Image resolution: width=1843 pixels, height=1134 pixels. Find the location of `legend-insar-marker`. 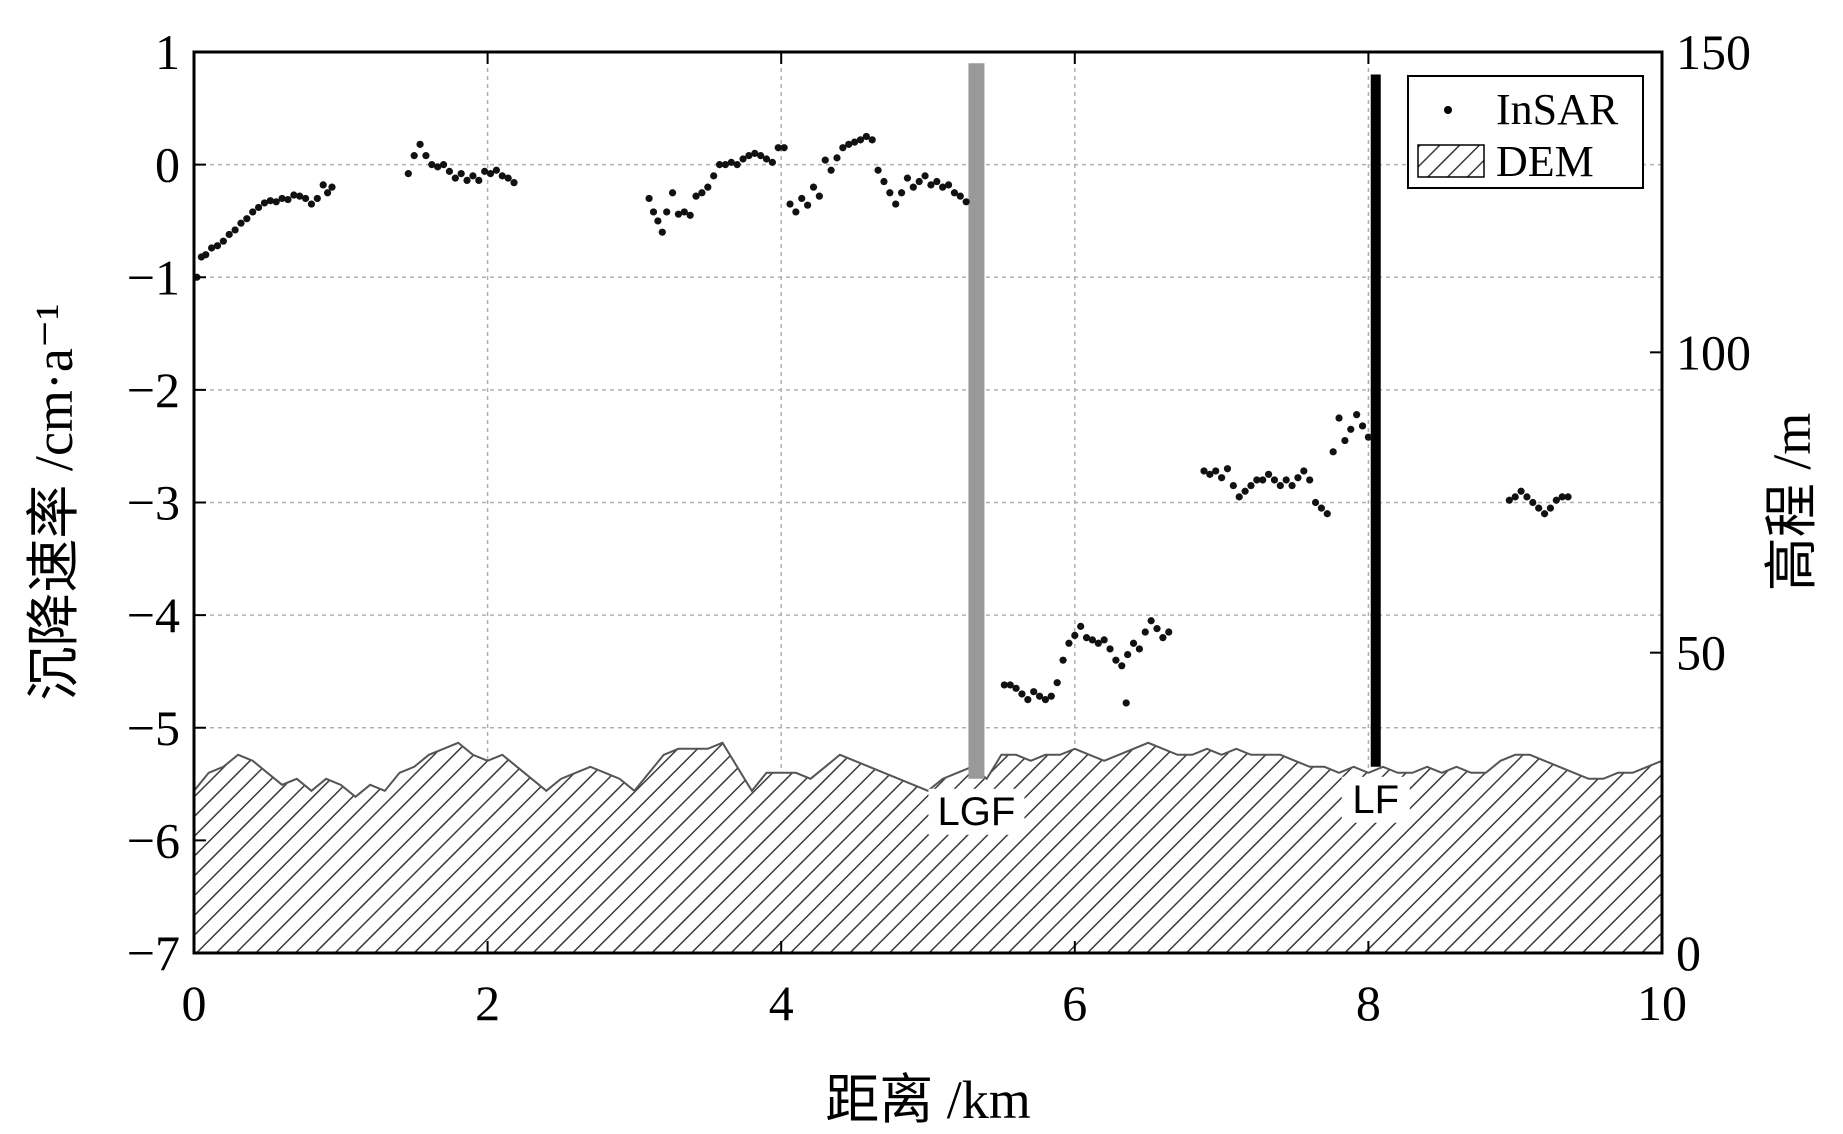

legend-insar-marker is located at coordinates (1448, 110).